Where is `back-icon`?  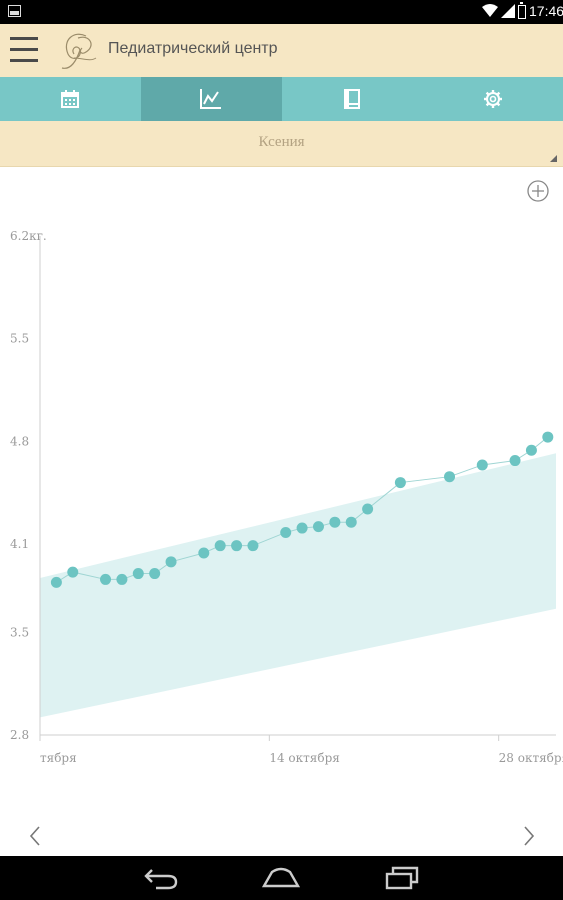
back-icon is located at coordinates (162, 878).